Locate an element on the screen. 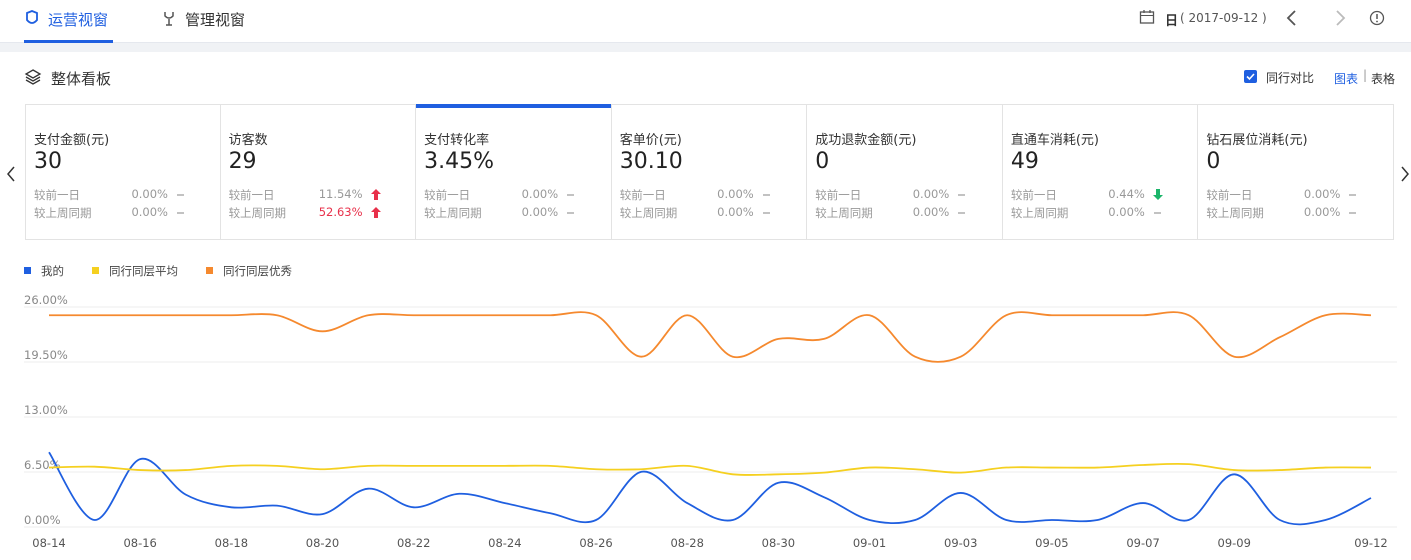  y-tick-label: 26.00% is located at coordinates (46, 300).